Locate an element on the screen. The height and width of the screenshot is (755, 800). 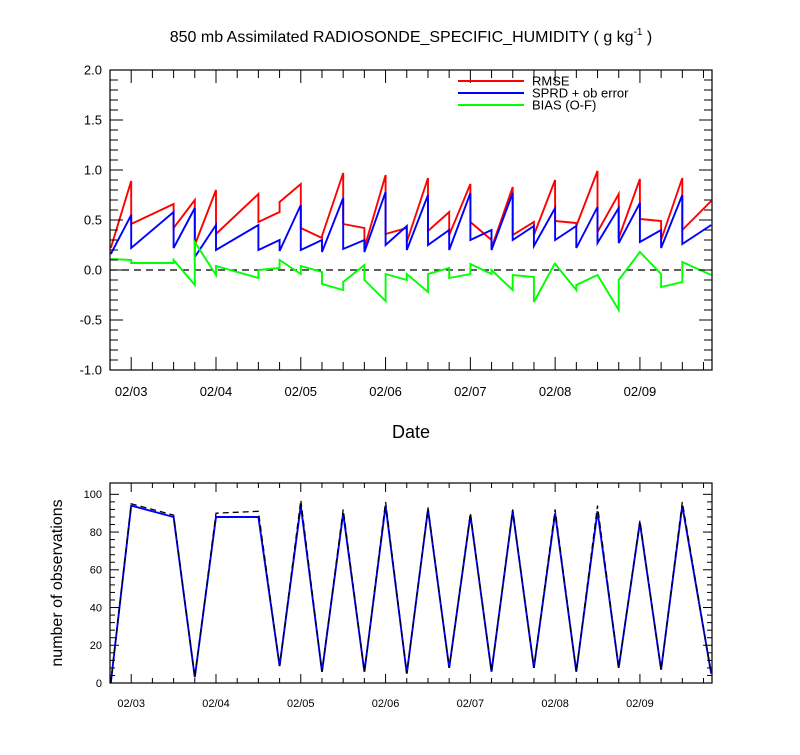
legend-label: SPRD + ob error is located at coordinates (580, 93).